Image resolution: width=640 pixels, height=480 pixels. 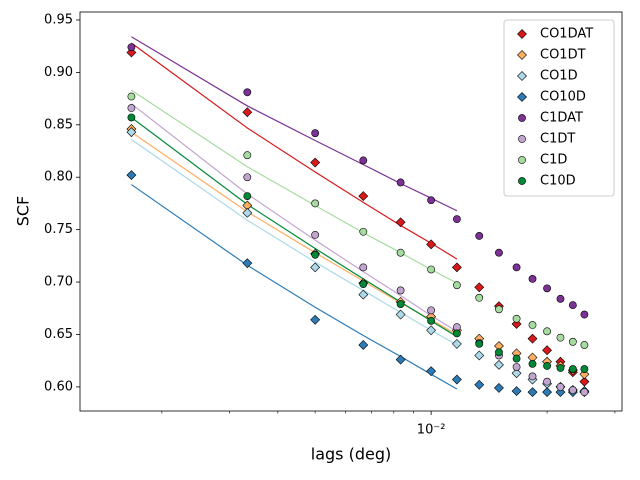 I want to click on legend-label: C1D, so click(x=553, y=160).